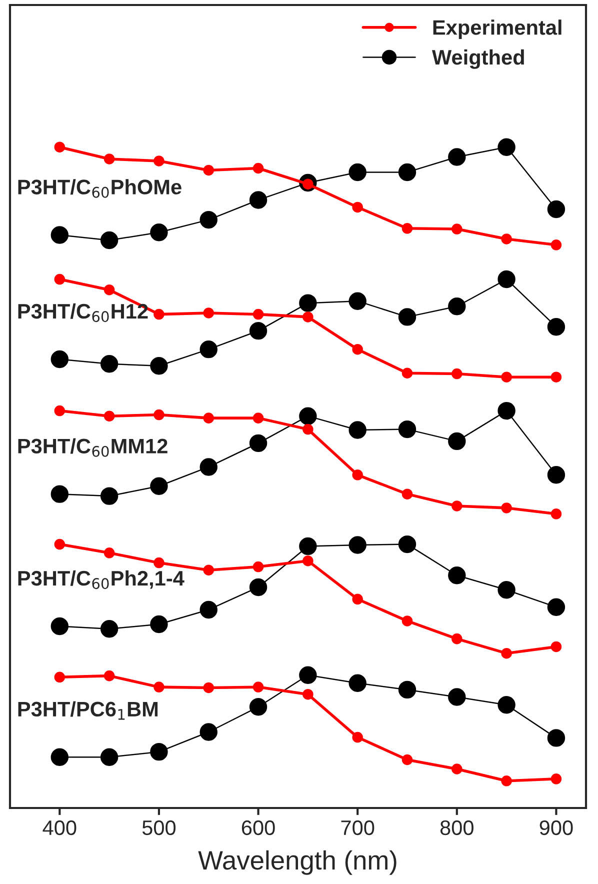 The height and width of the screenshot is (884, 598). What do you see at coordinates (88, 710) in the screenshot?
I see `annotation: P3HT/PC6$_{1}$BM` at bounding box center [88, 710].